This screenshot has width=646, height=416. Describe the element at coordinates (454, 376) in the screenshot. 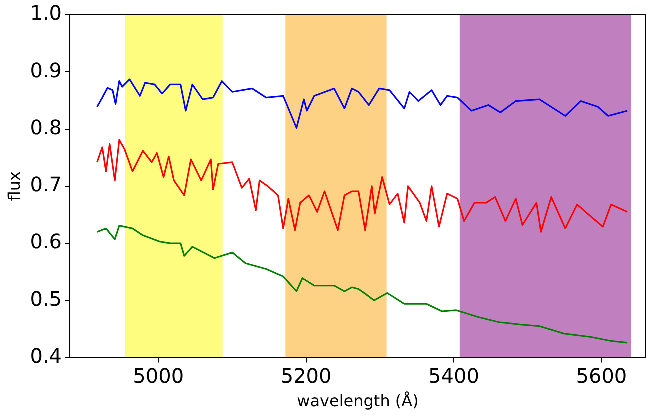

I see `x-tick-label: 5400` at that location.